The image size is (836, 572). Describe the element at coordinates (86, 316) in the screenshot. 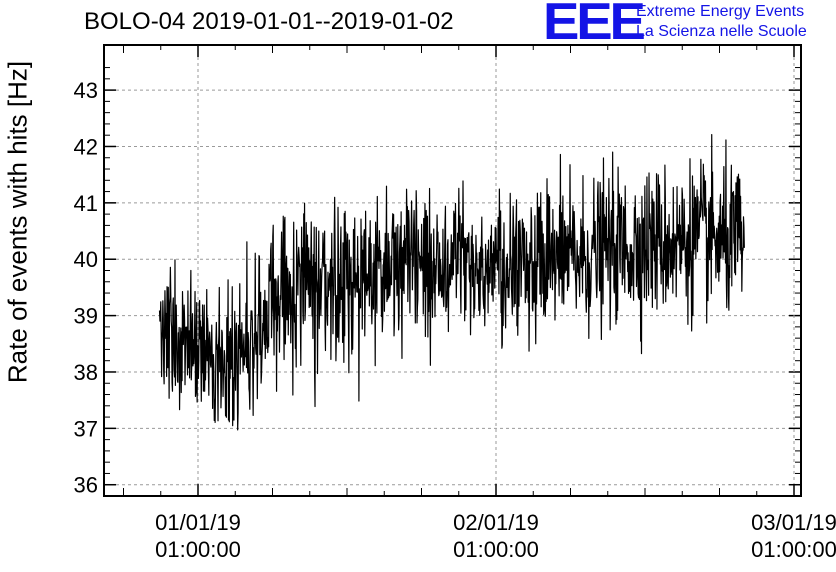

I see `y-tick-label: 39` at that location.